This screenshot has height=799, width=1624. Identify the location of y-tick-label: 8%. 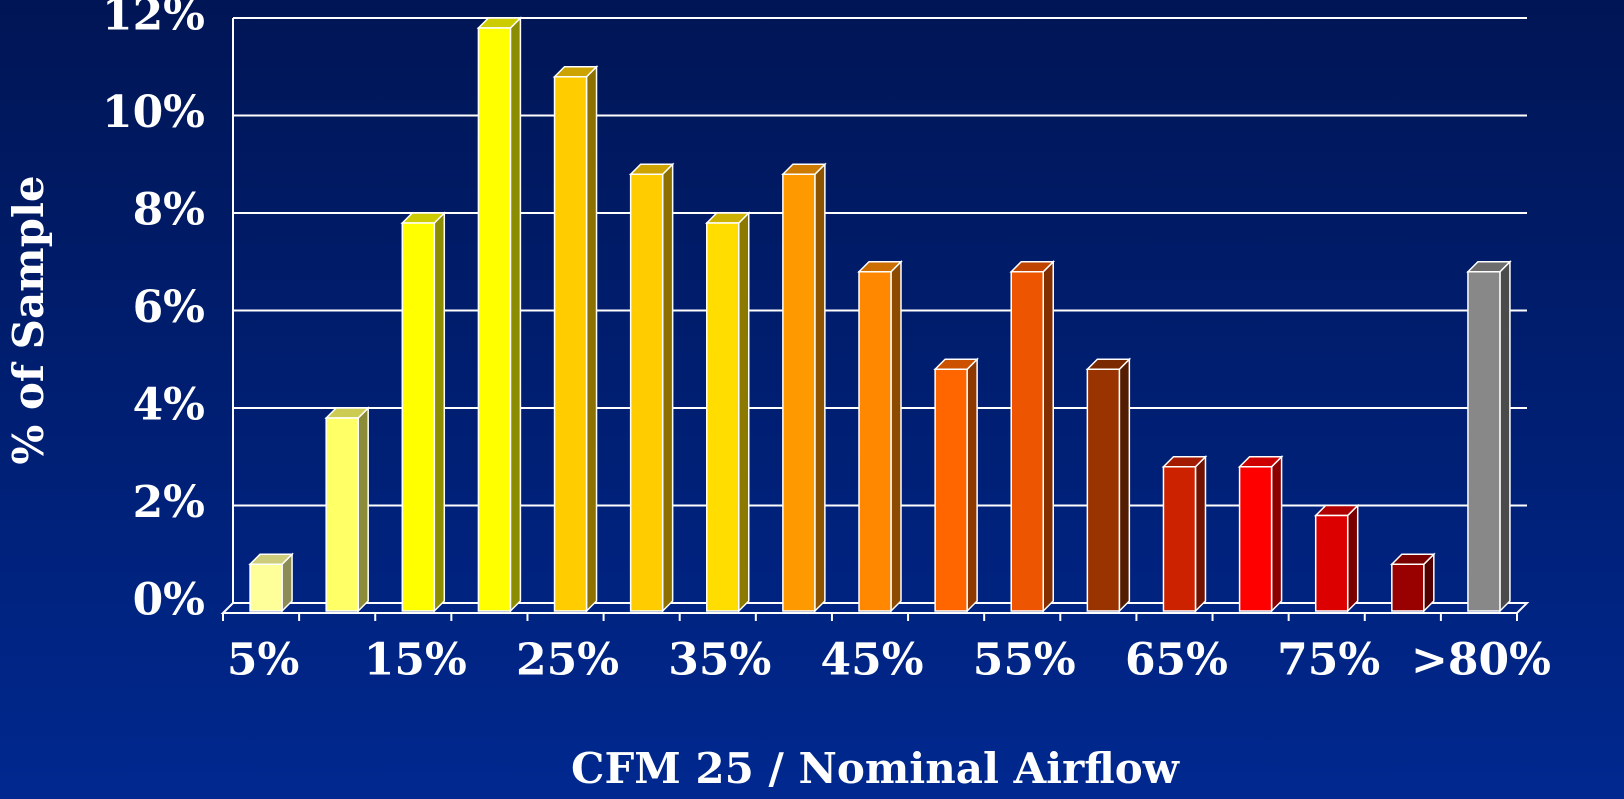
(169, 210).